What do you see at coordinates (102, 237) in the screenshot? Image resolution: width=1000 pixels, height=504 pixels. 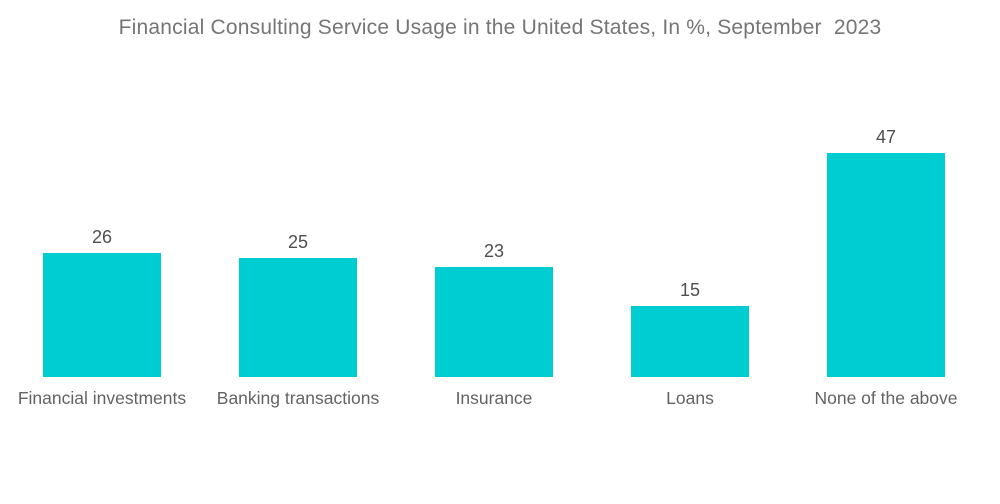 I see `bar-value-label: 26` at bounding box center [102, 237].